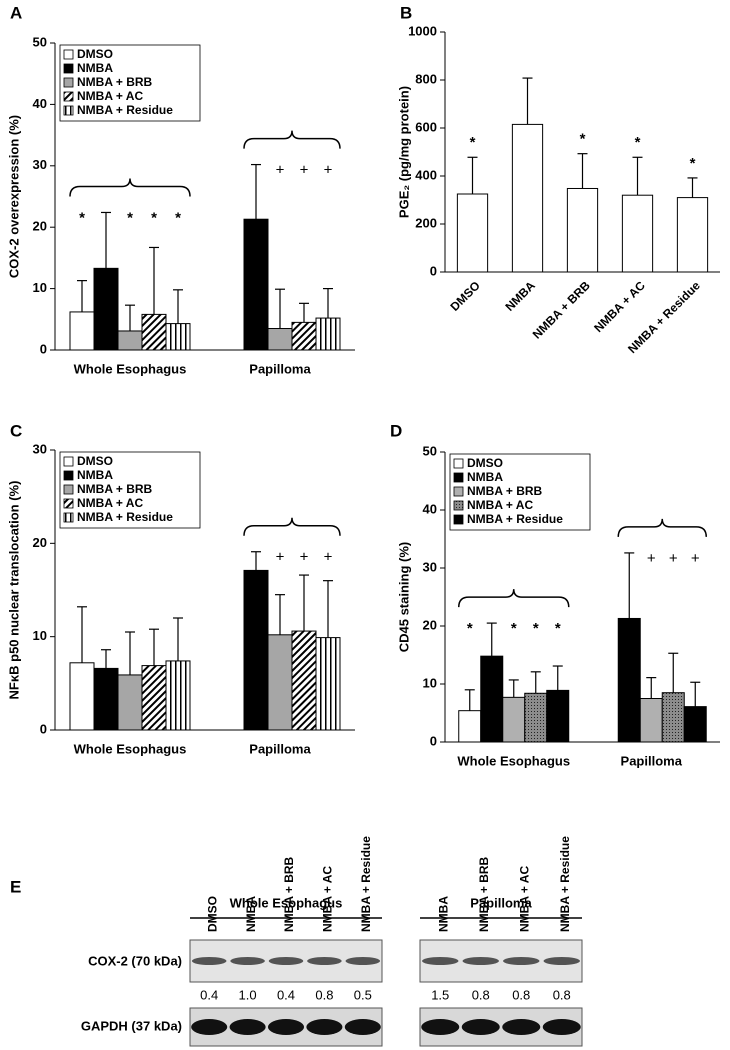  What do you see at coordinates (130, 490) in the screenshot?
I see `legend-box` at bounding box center [130, 490].